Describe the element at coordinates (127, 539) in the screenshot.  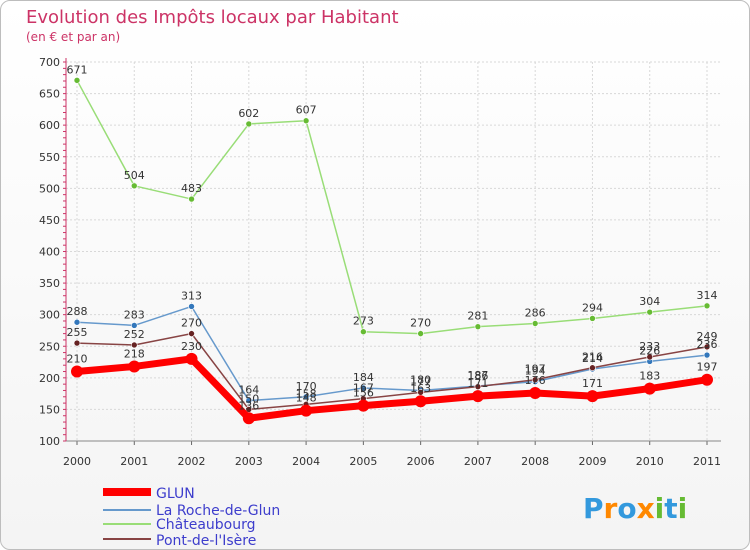
I see `legend-swatch-pont-de-l-isere` at that location.